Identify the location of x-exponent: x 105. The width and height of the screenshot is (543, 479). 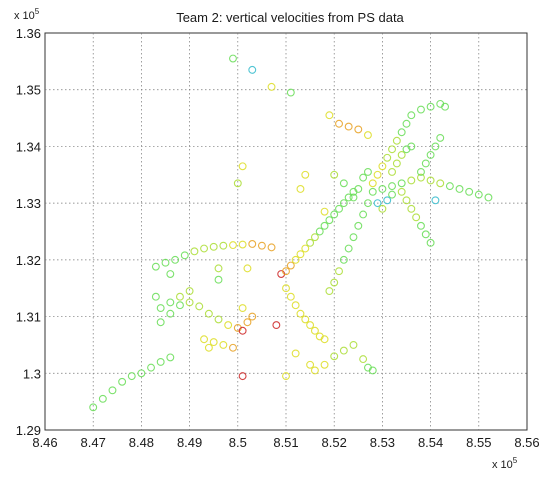
(505, 463).